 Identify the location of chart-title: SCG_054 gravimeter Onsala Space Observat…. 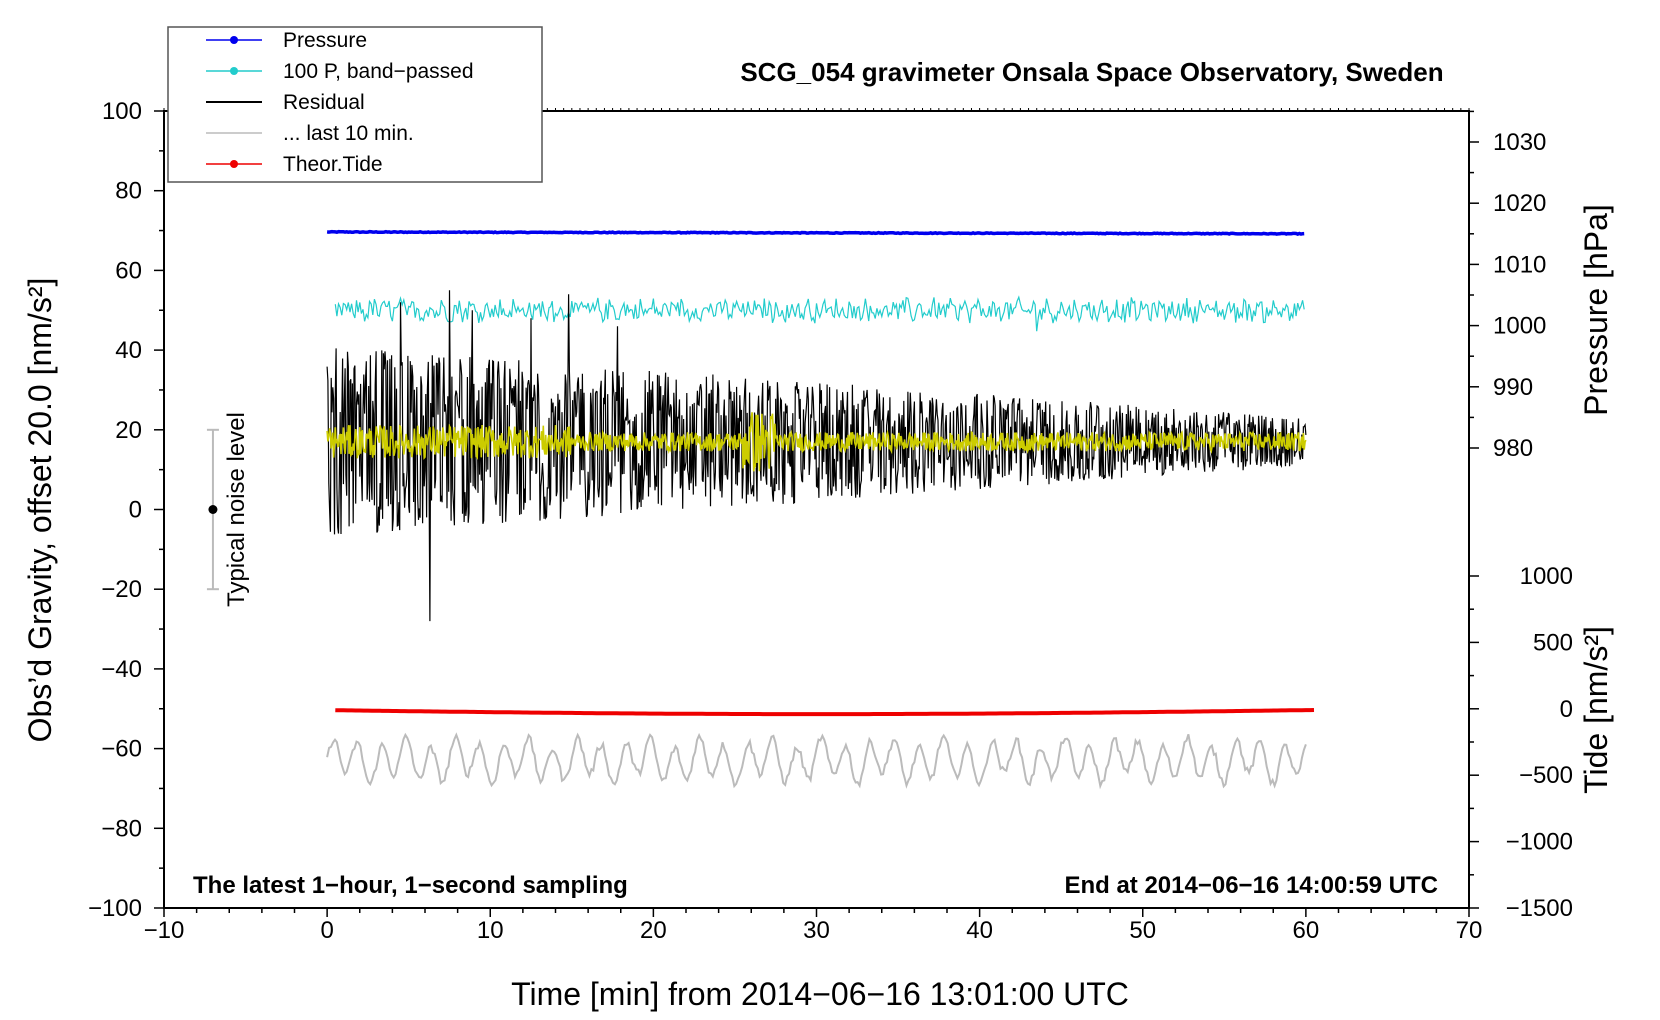
(1091, 72).